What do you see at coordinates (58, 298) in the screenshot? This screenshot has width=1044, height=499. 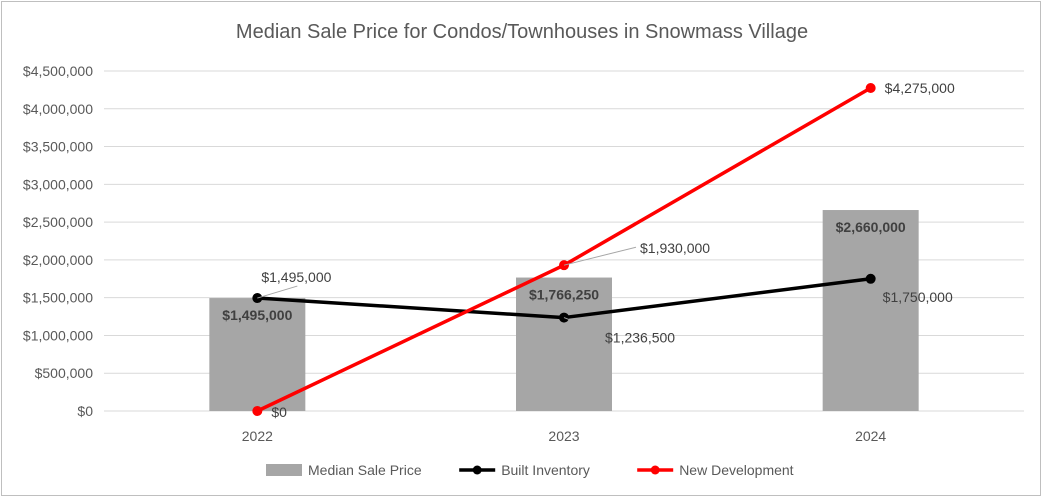 I see `y-tick-label: $1,500,000` at bounding box center [58, 298].